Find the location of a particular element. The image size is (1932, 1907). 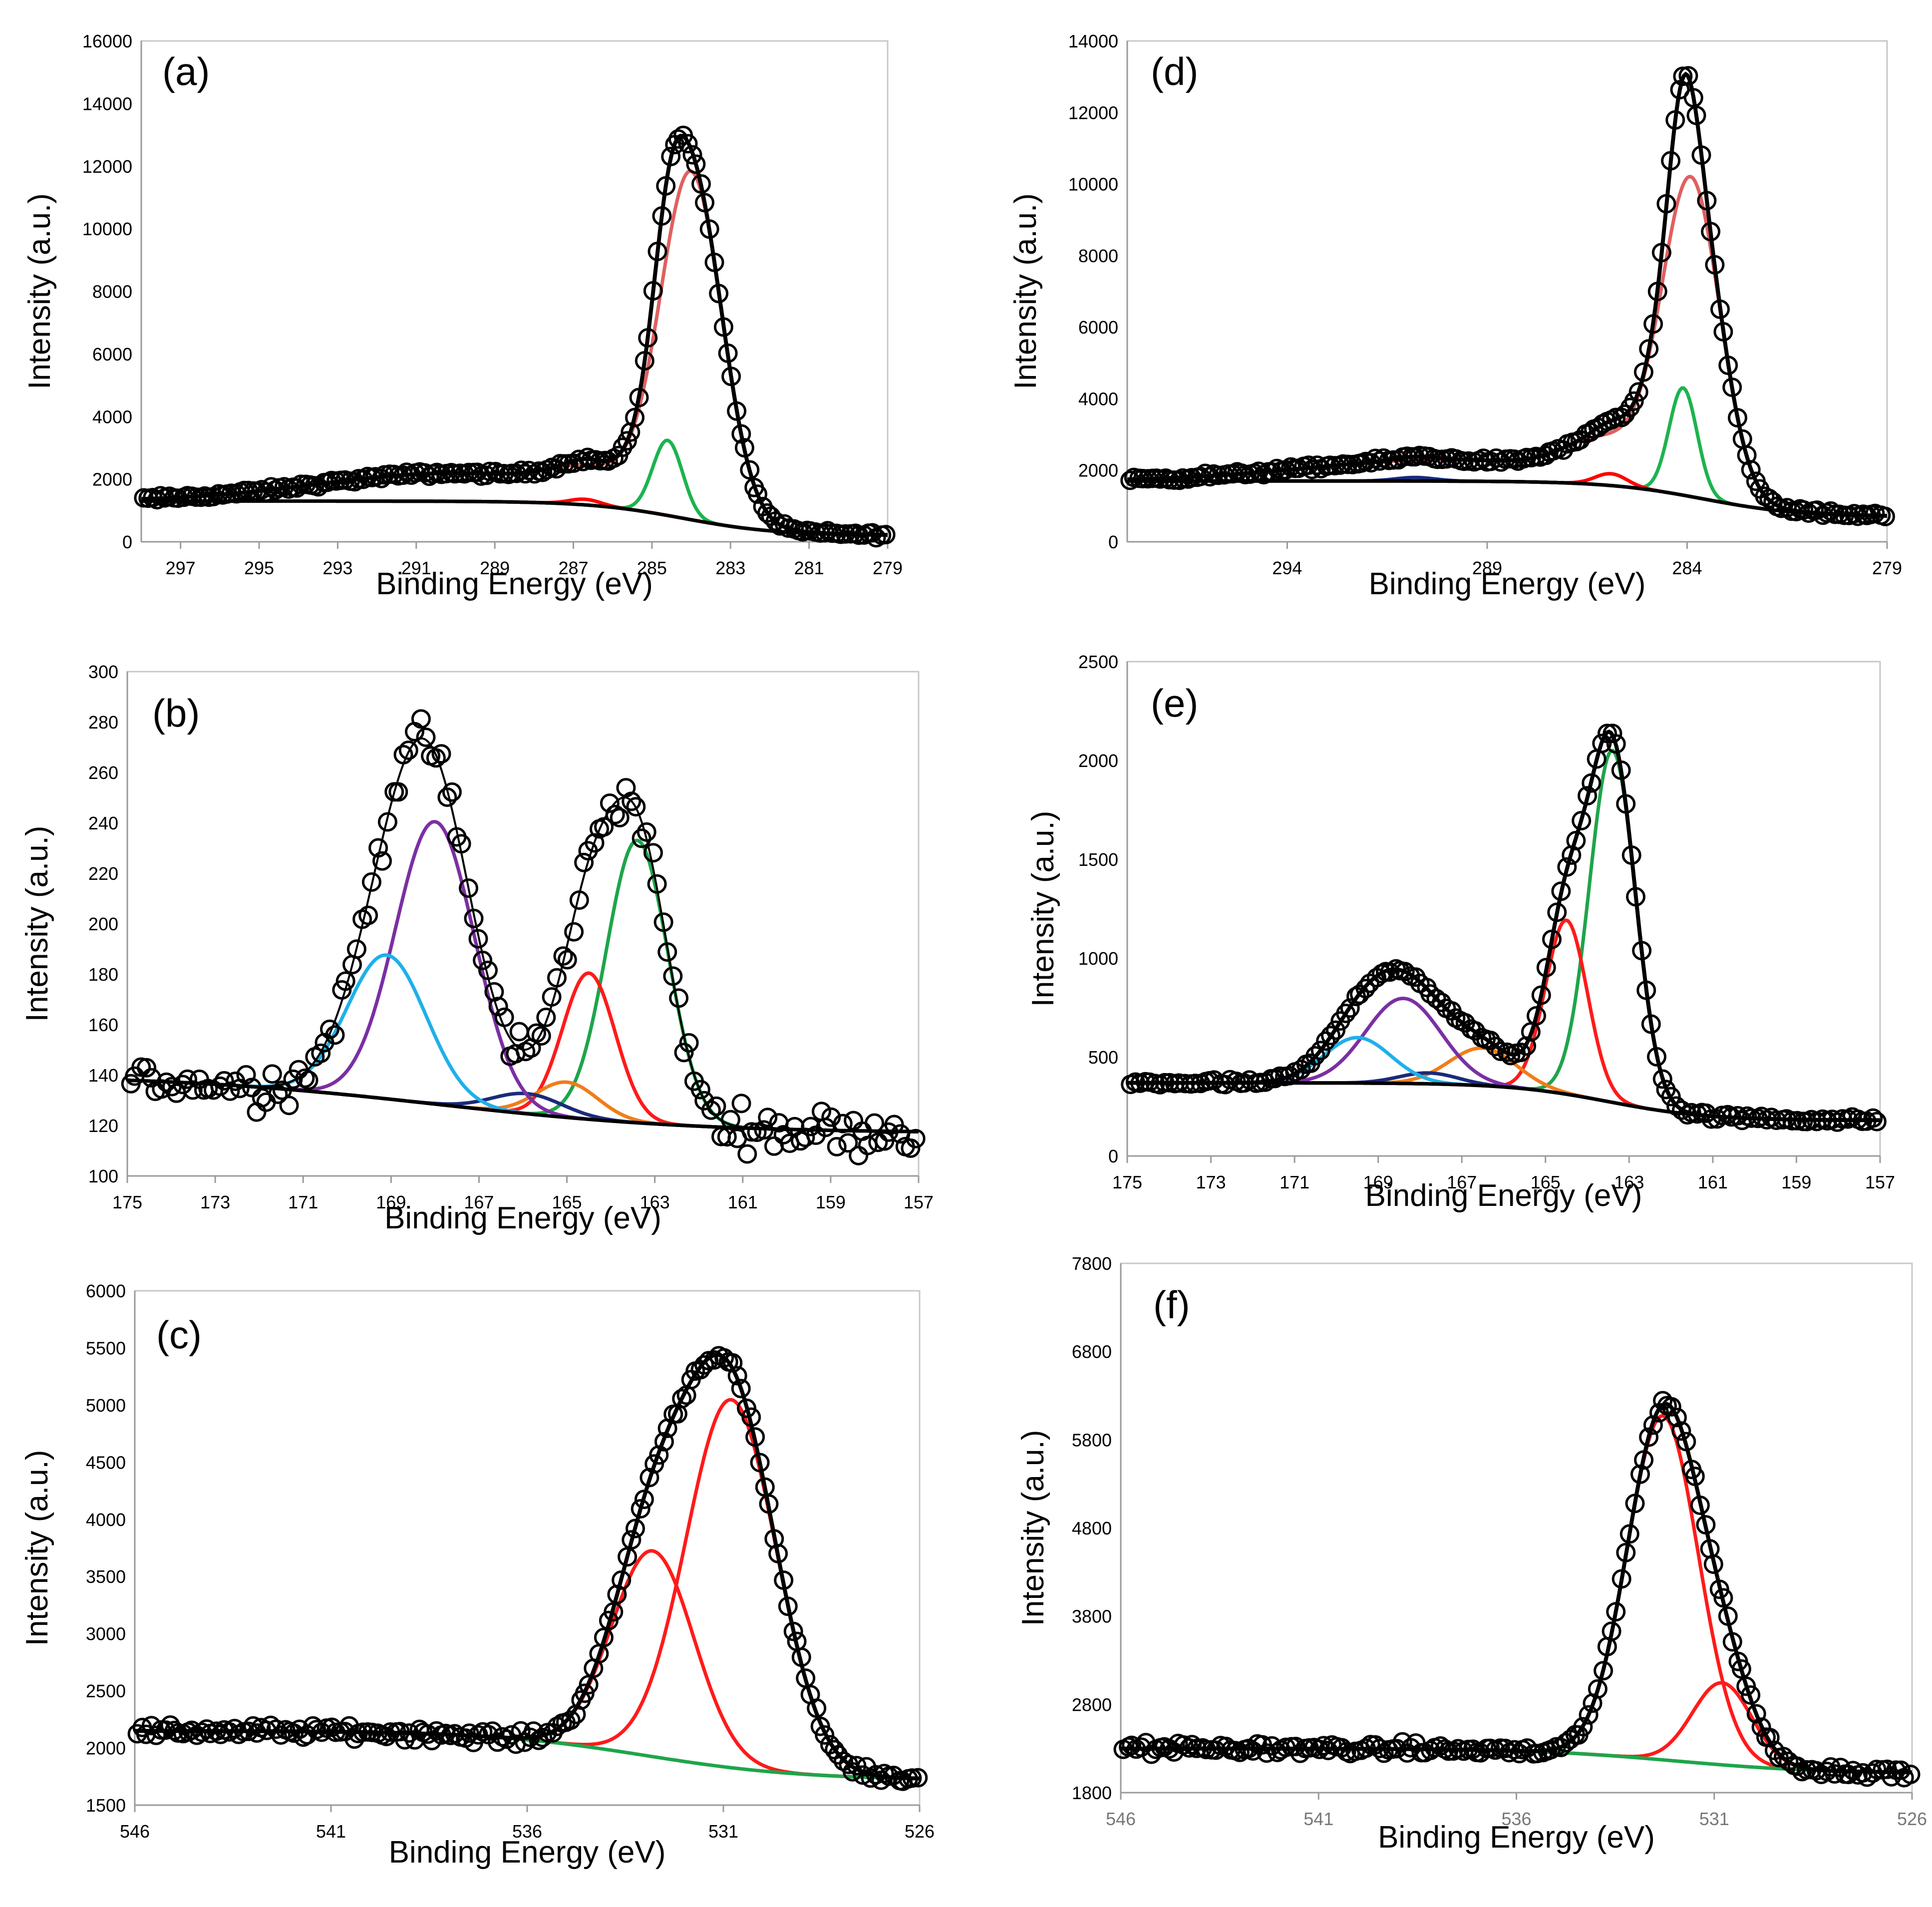

y-tick-label: 2800 is located at coordinates (1092, 1704).